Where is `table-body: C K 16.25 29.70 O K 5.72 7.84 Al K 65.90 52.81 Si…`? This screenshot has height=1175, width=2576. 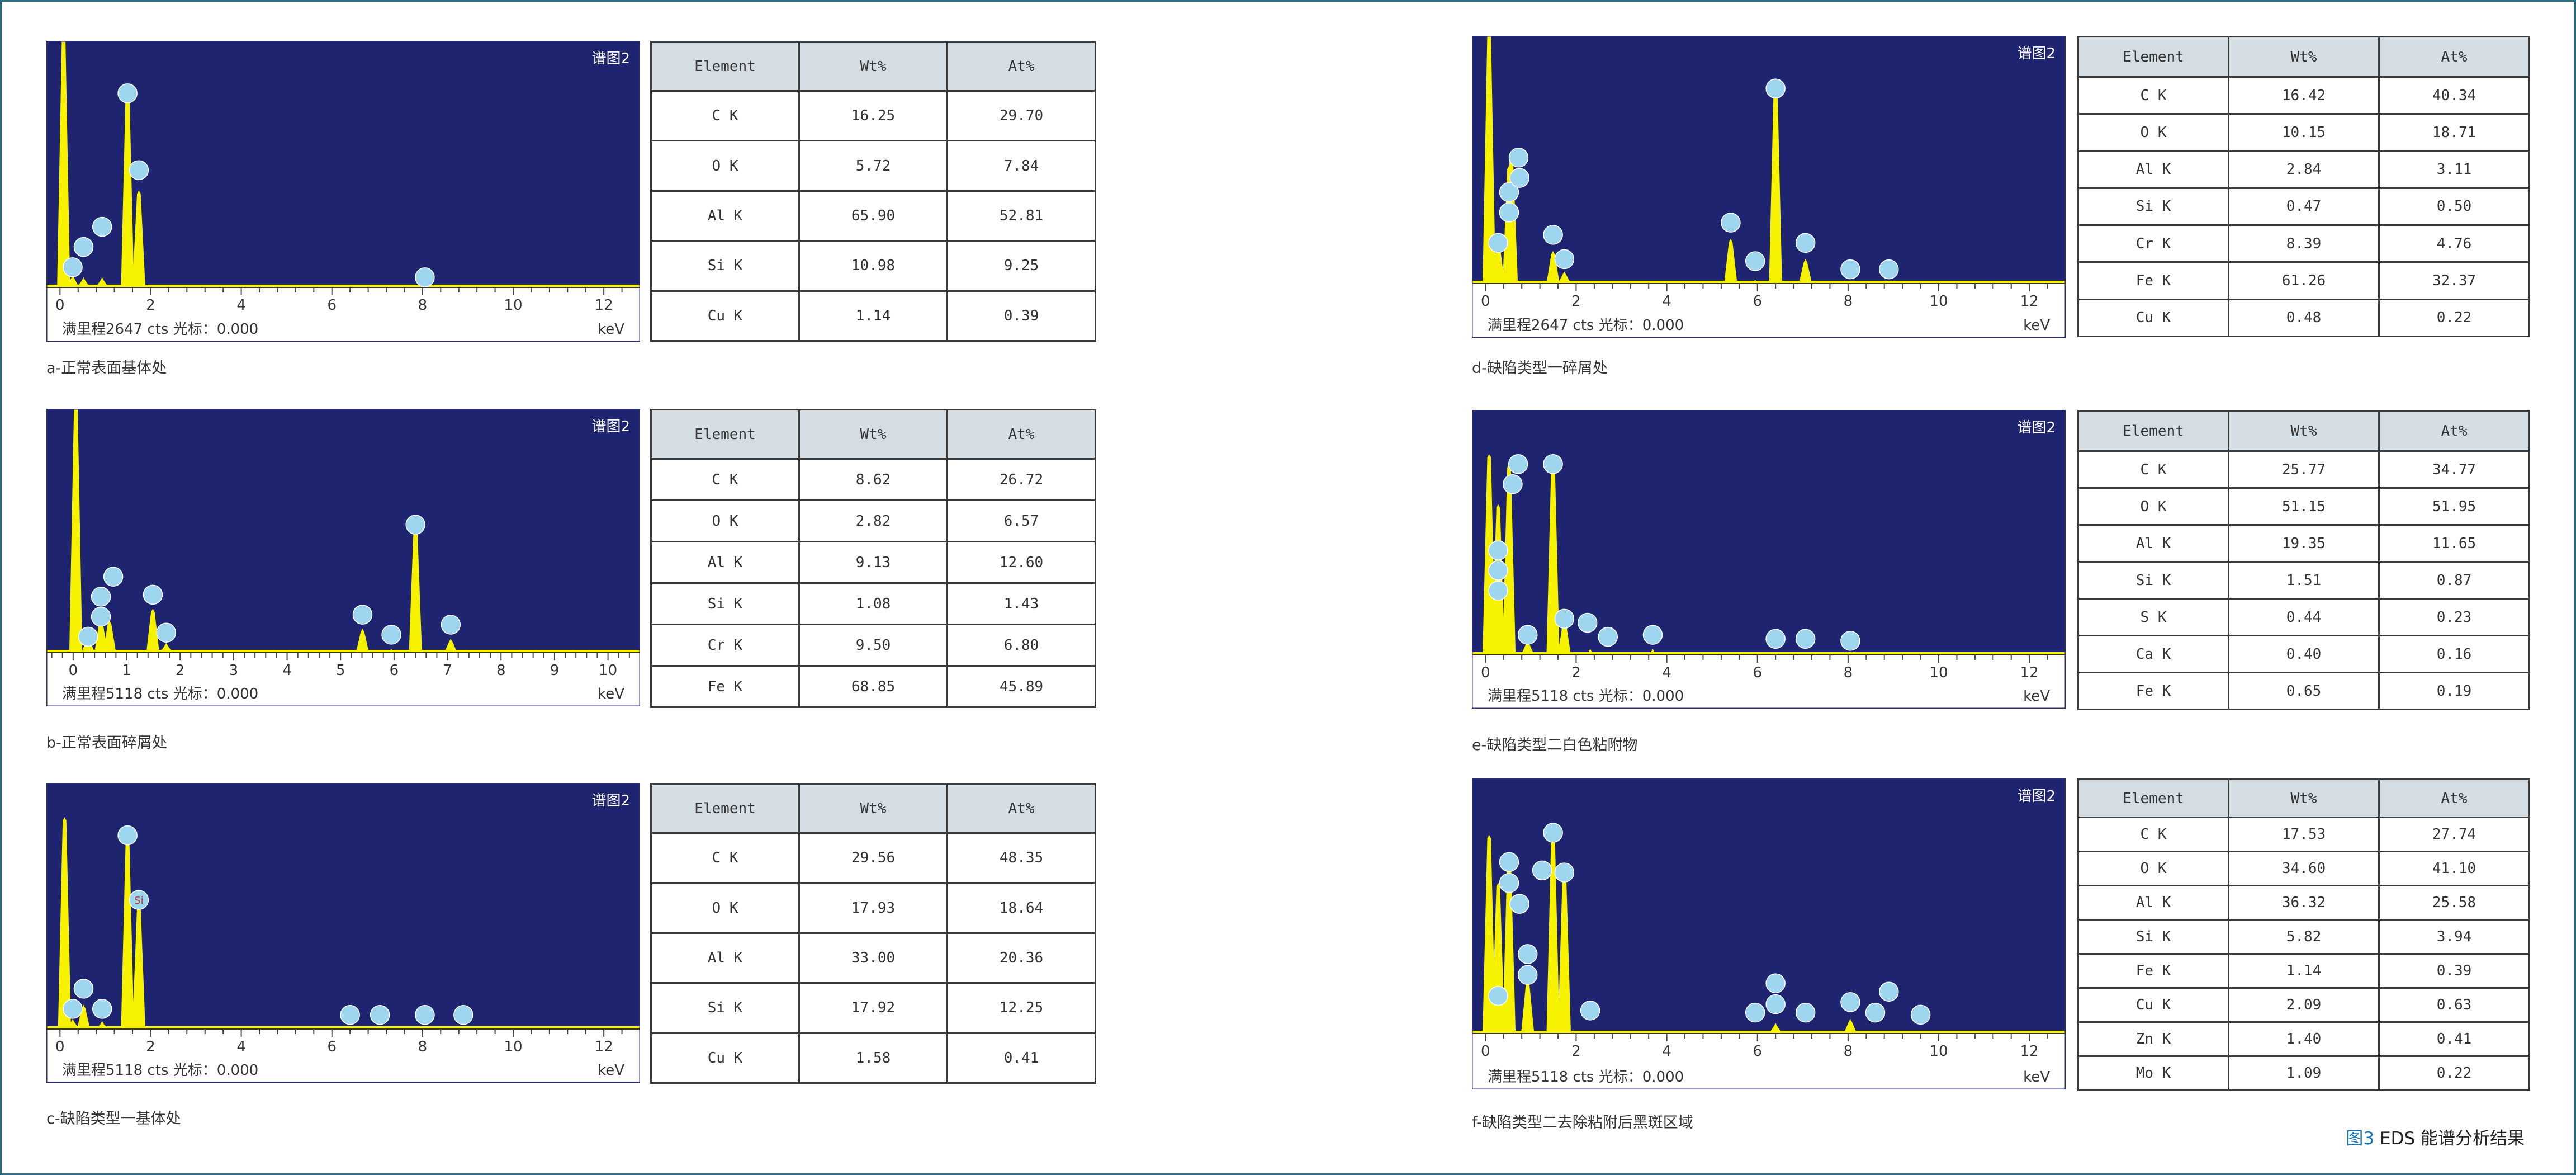 table-body: C K 16.25 29.70 O K 5.72 7.84 Al K 65.90 52.81 Si… is located at coordinates (873, 216).